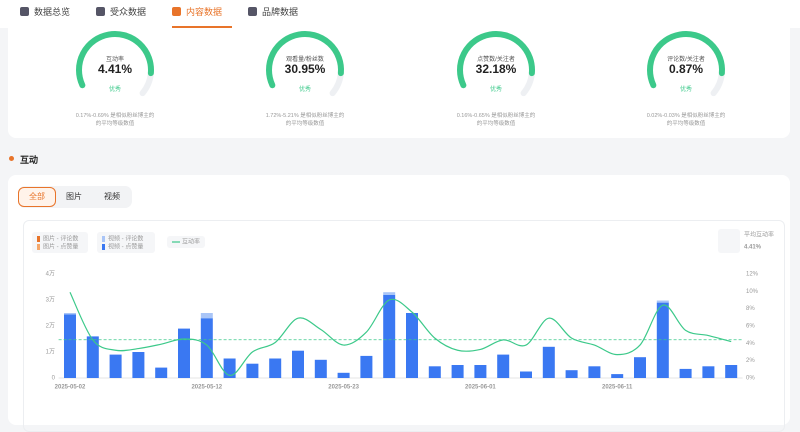 The height and width of the screenshot is (432, 800). I want to click on tab-label: 受众数据, so click(128, 12).